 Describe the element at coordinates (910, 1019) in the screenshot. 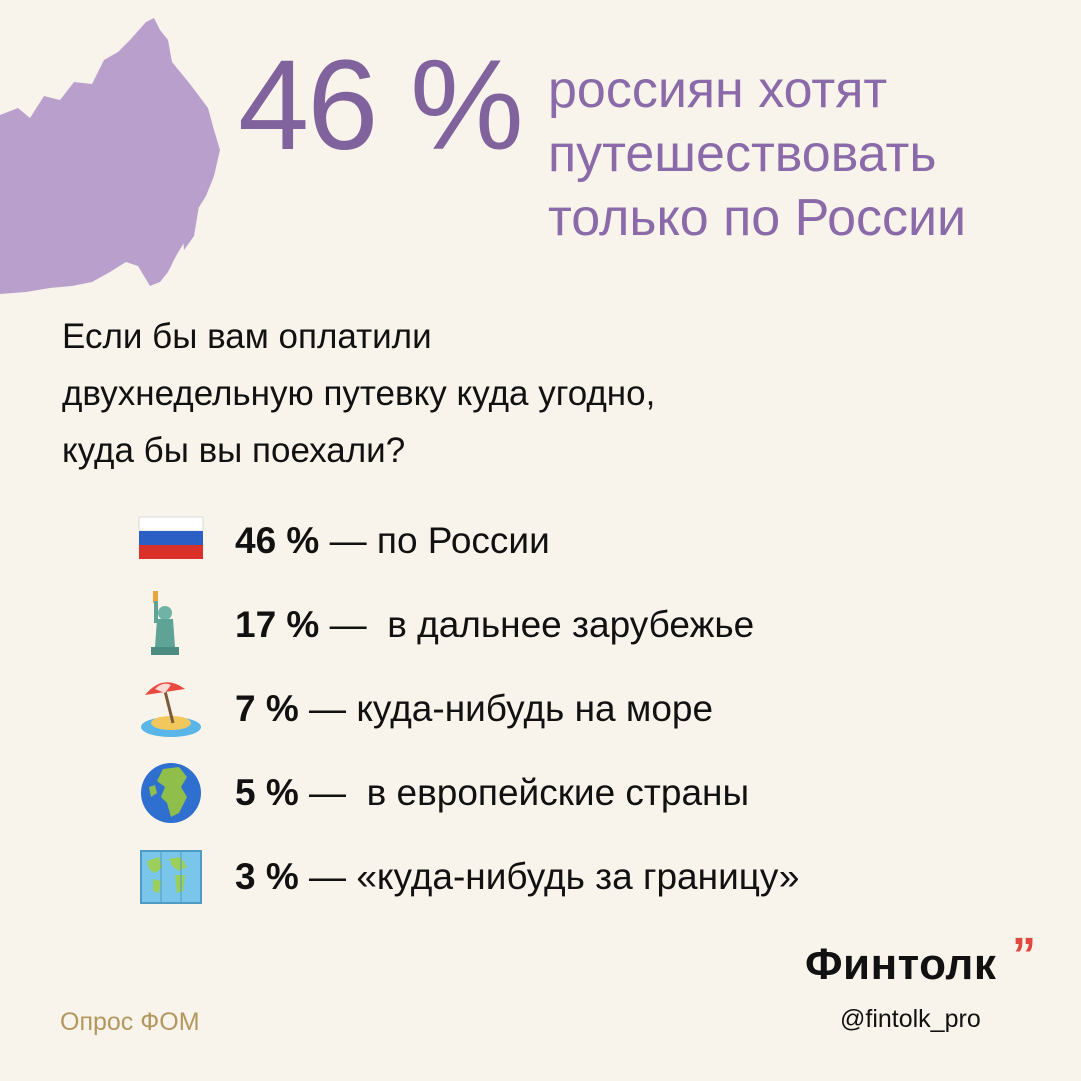

I see `brand-handle: @fintolk_pro` at that location.